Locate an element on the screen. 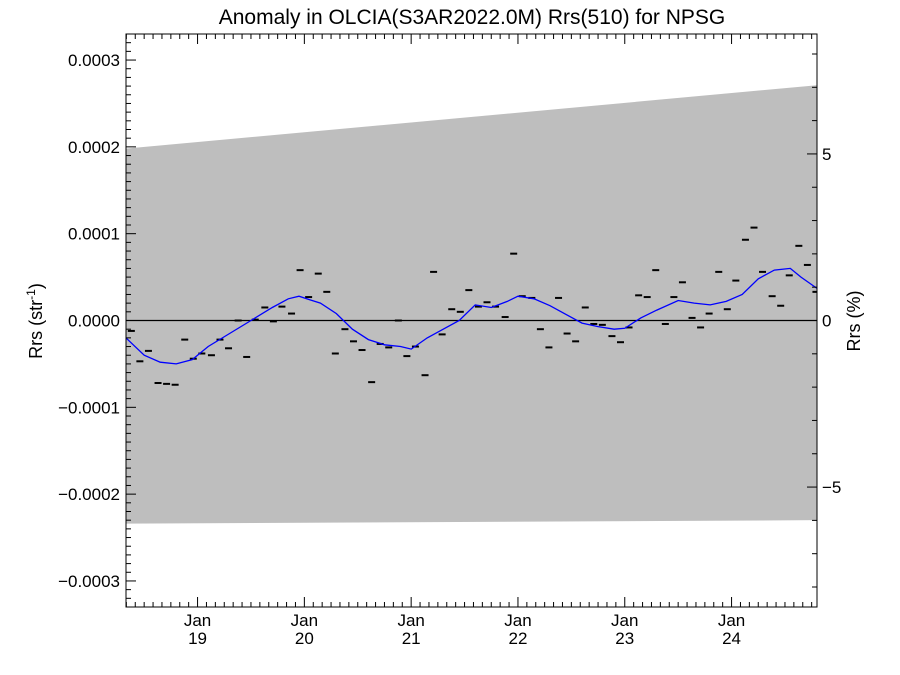 The image size is (900, 675). y2-tick-label: 5 is located at coordinates (826, 154).